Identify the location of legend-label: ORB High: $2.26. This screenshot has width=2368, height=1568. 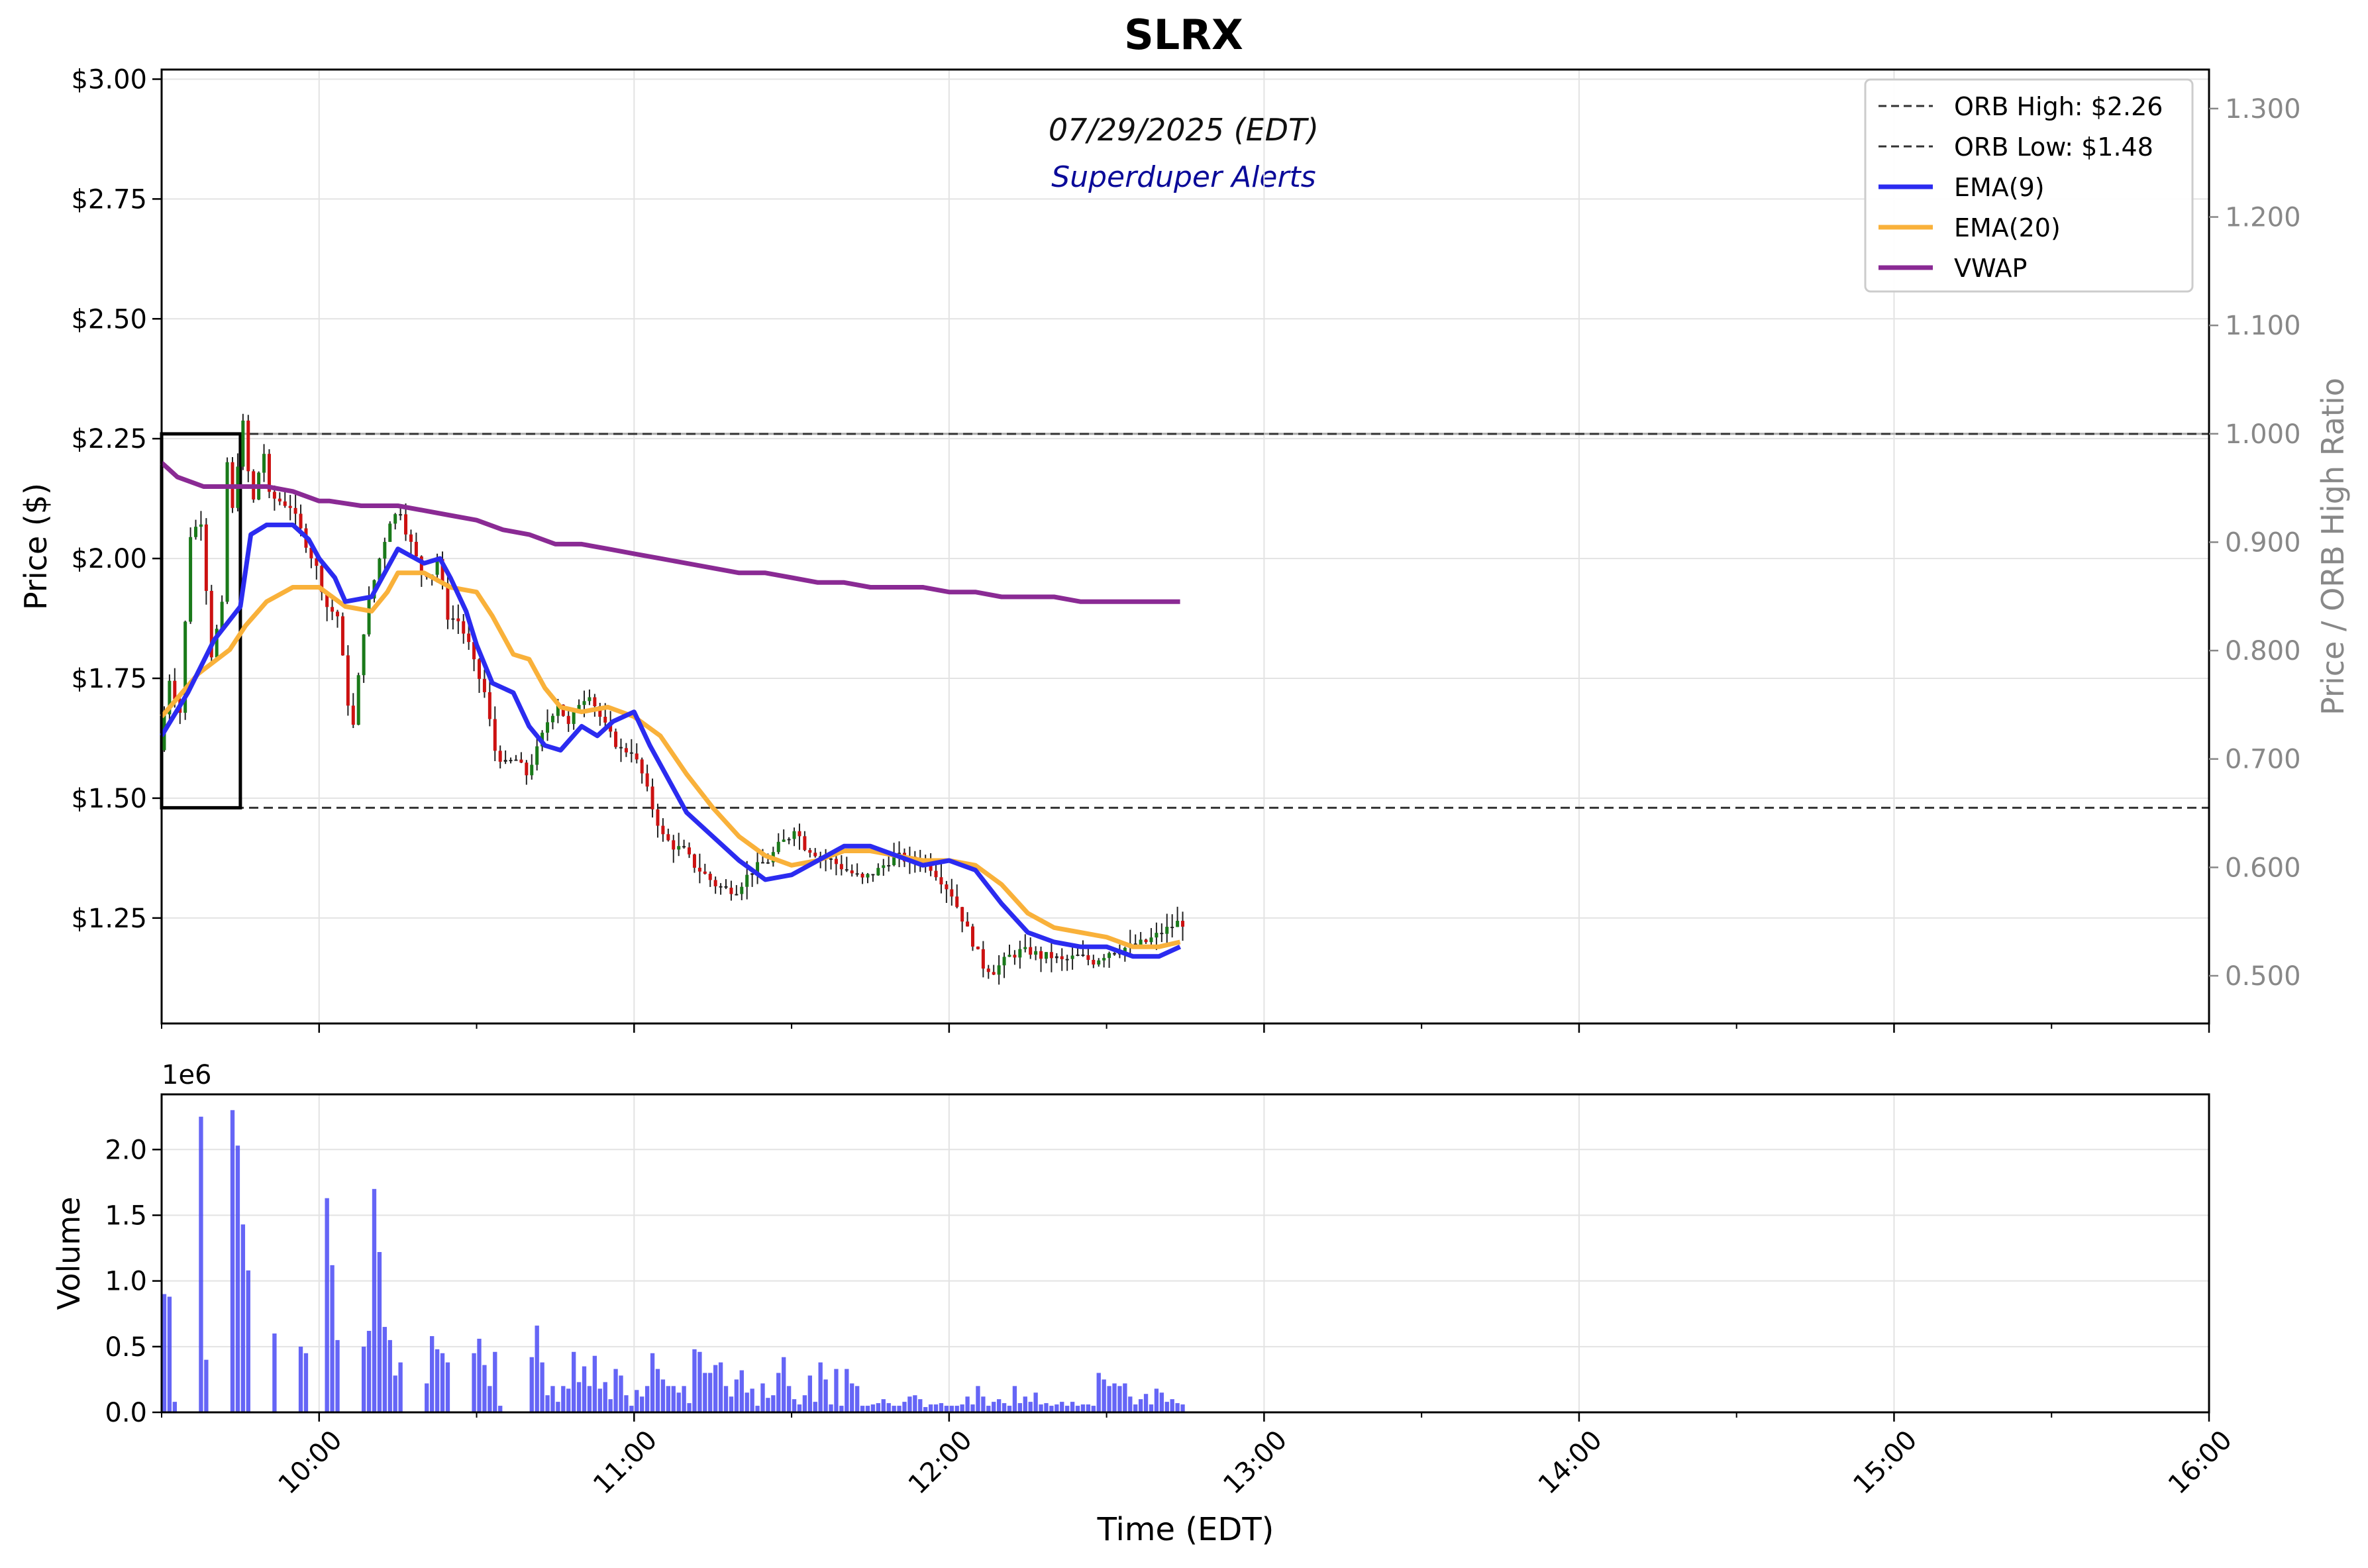
(2059, 106).